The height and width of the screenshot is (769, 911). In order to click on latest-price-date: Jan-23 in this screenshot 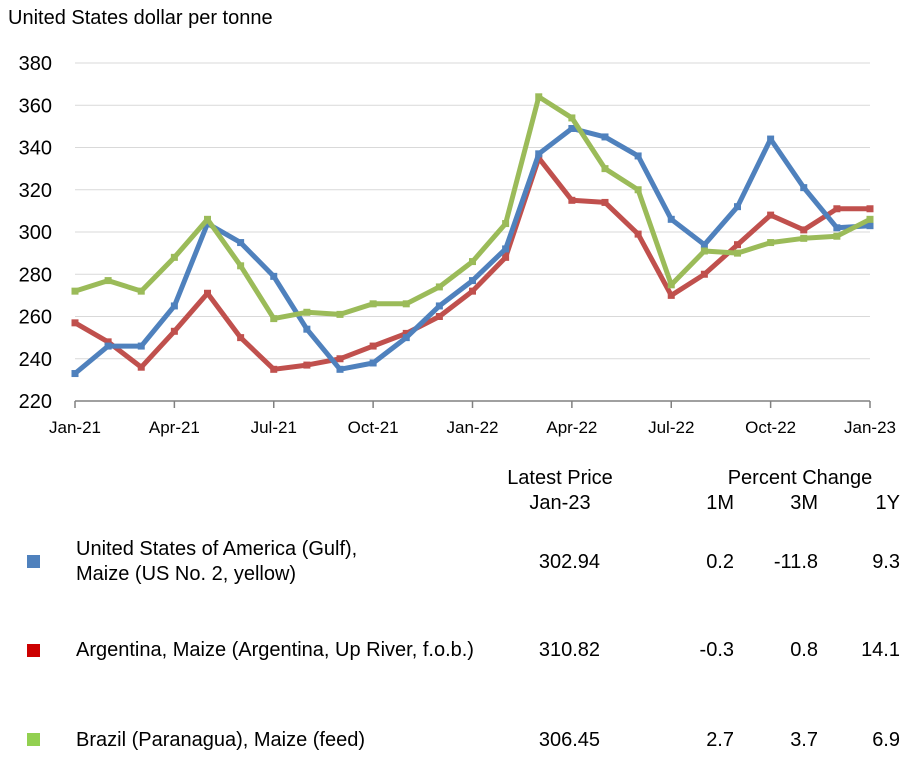, I will do `click(560, 503)`.